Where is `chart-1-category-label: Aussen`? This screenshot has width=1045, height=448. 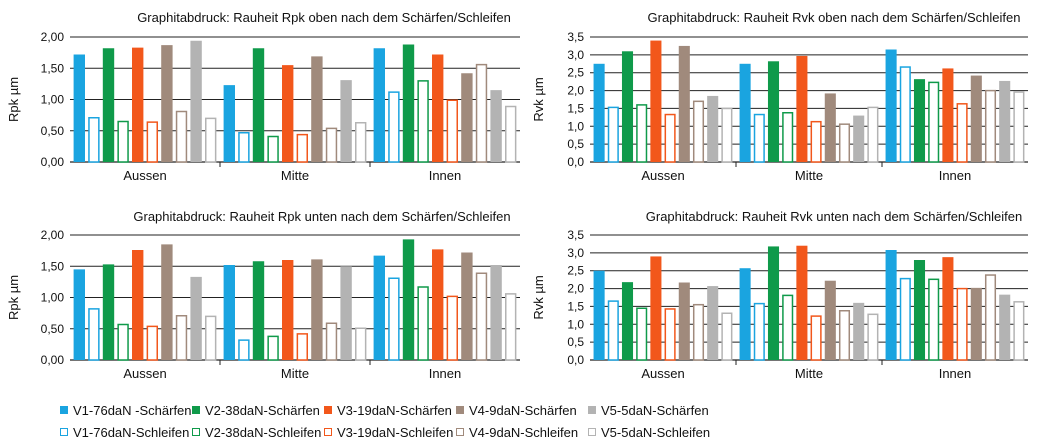
chart-1-category-label: Aussen is located at coordinates (144, 175).